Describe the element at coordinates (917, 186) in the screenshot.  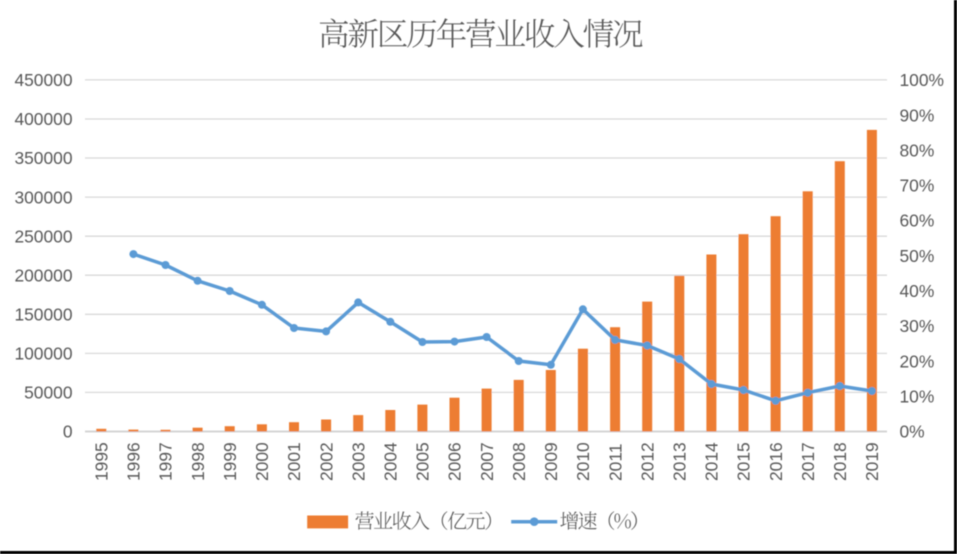
I see `svg-text: 70%` at that location.